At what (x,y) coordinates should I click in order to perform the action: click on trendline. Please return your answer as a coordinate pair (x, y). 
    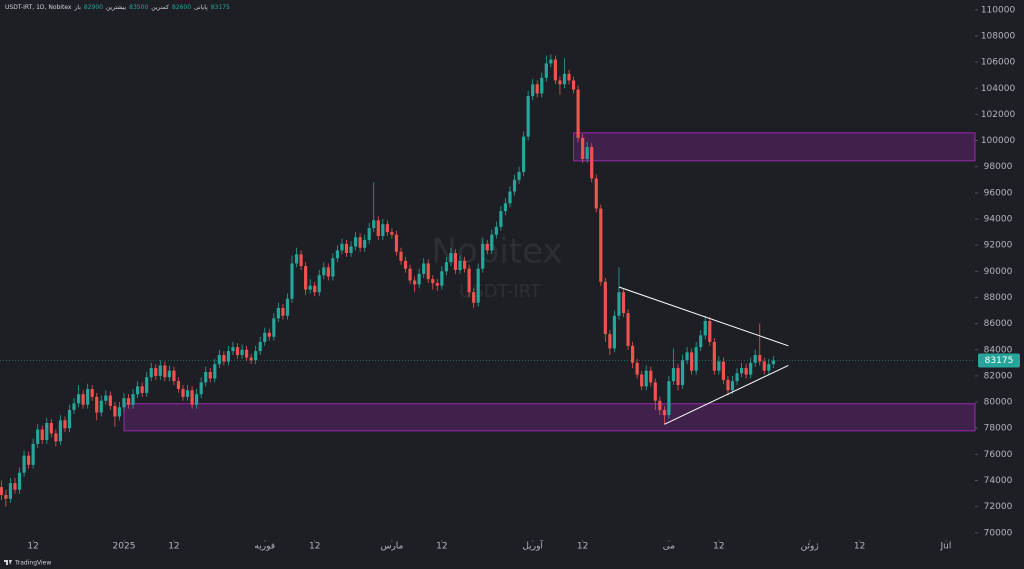
    Looking at the image, I should click on (726, 394).